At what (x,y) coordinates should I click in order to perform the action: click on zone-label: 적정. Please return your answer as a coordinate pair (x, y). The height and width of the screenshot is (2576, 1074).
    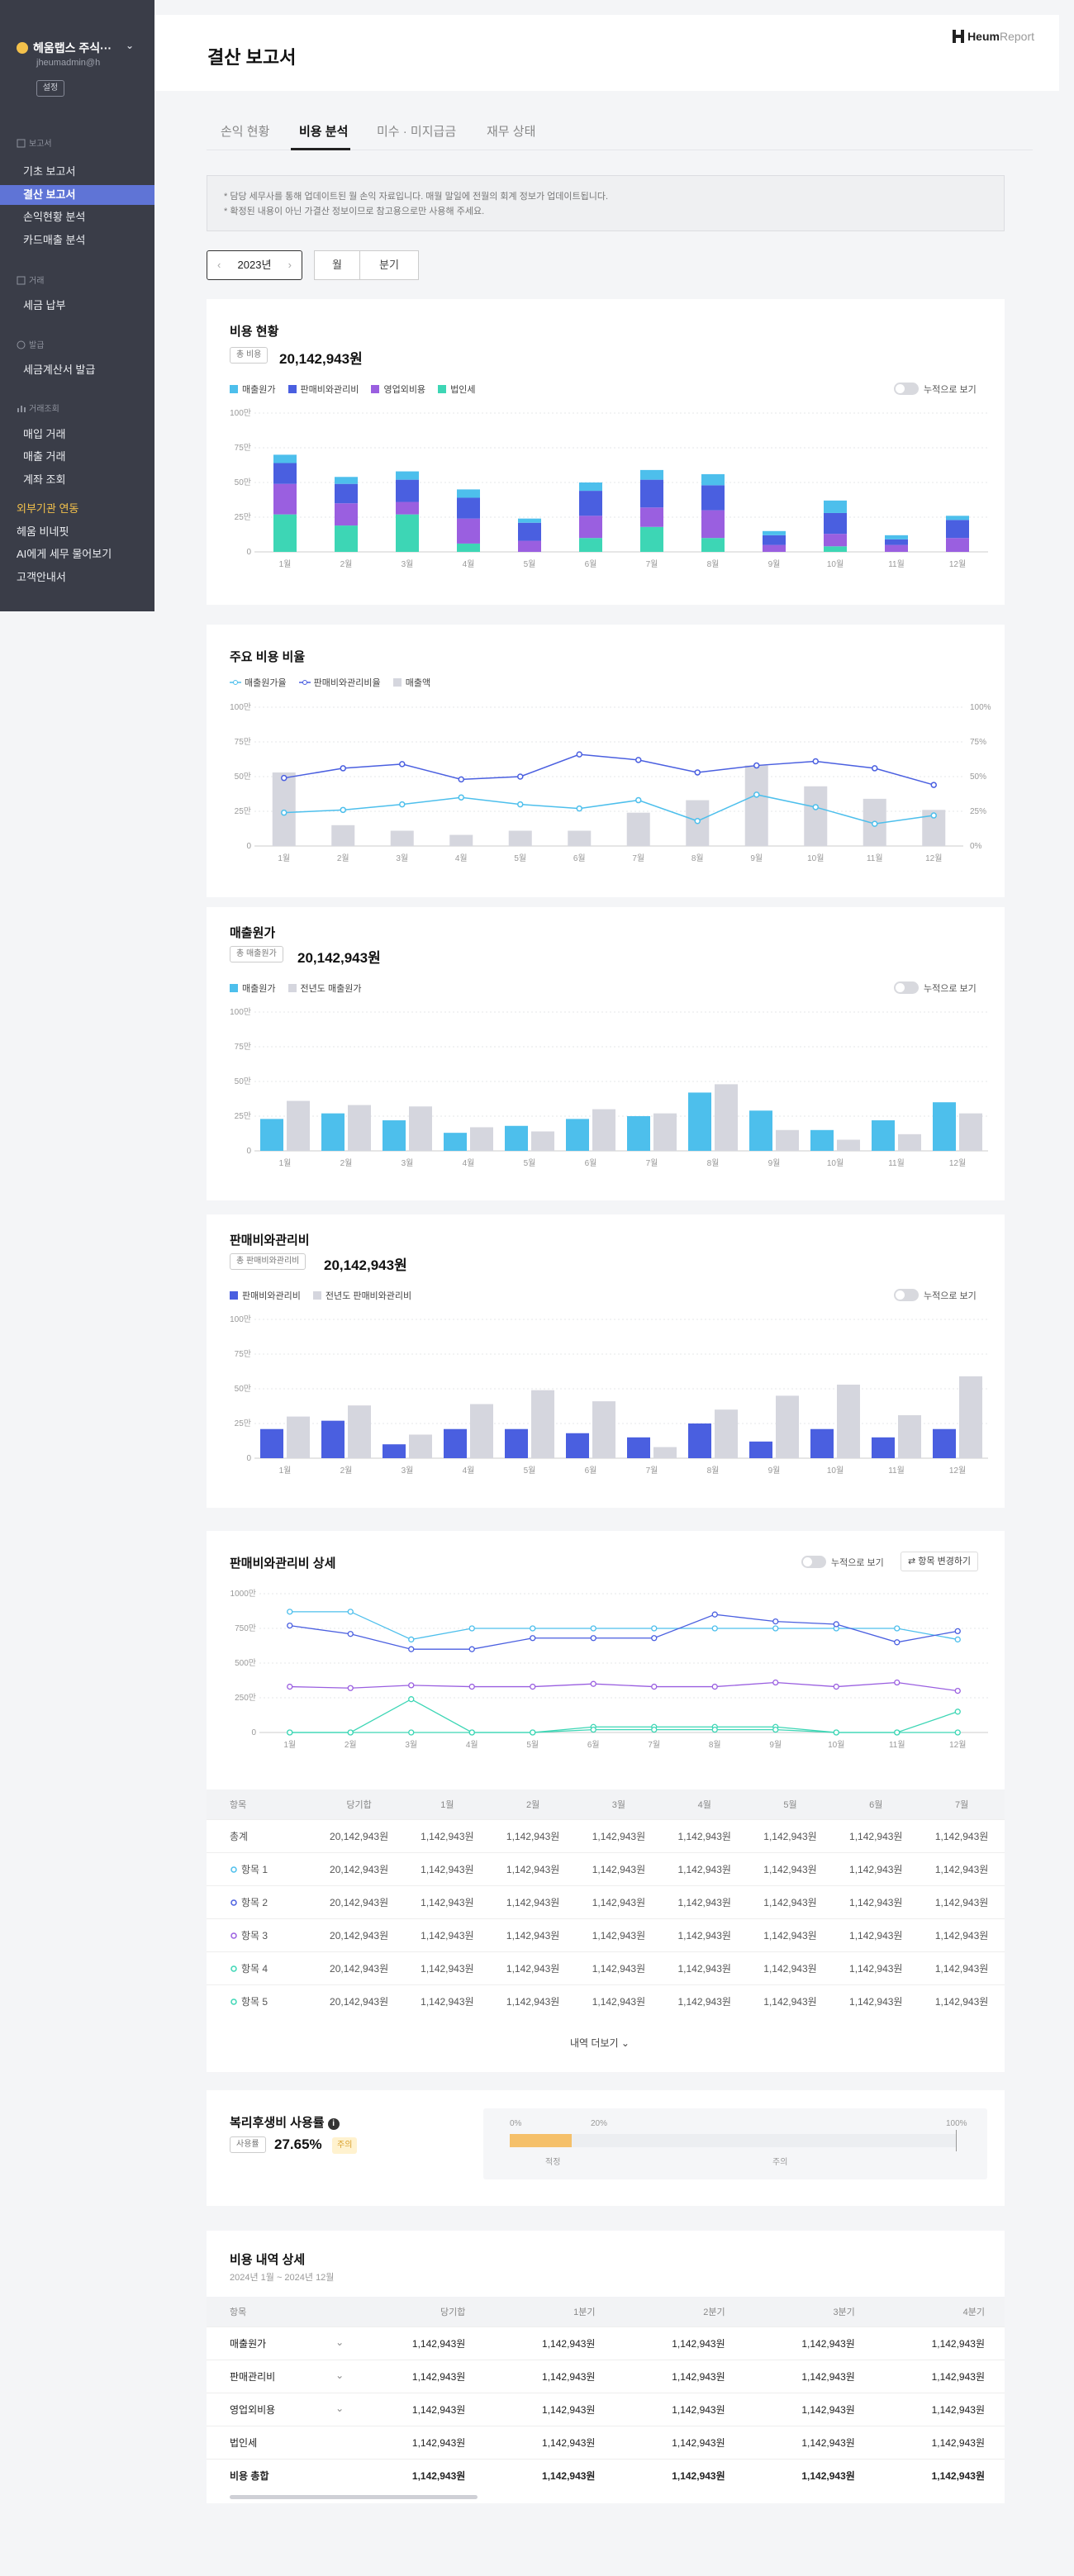
    Looking at the image, I should click on (553, 2162).